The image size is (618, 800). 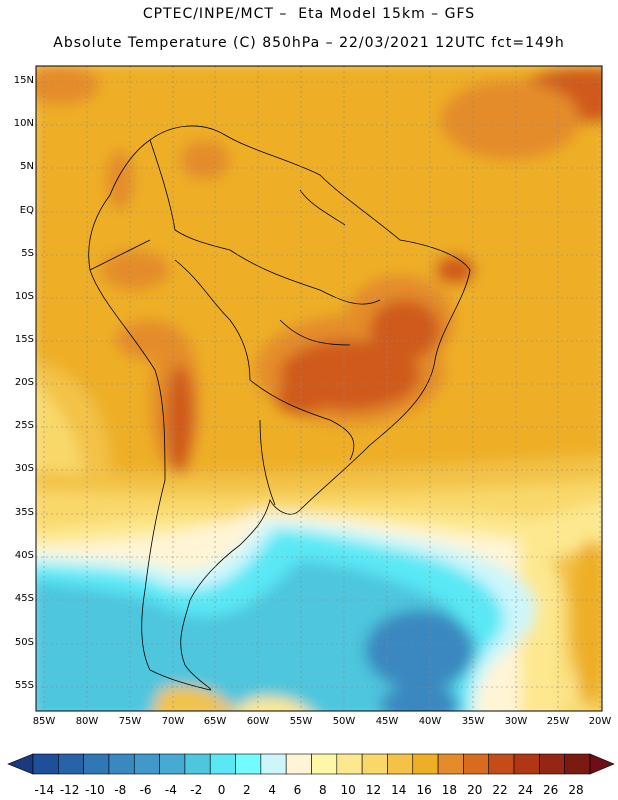 I want to click on latitude-label: 40S, so click(x=24, y=555).